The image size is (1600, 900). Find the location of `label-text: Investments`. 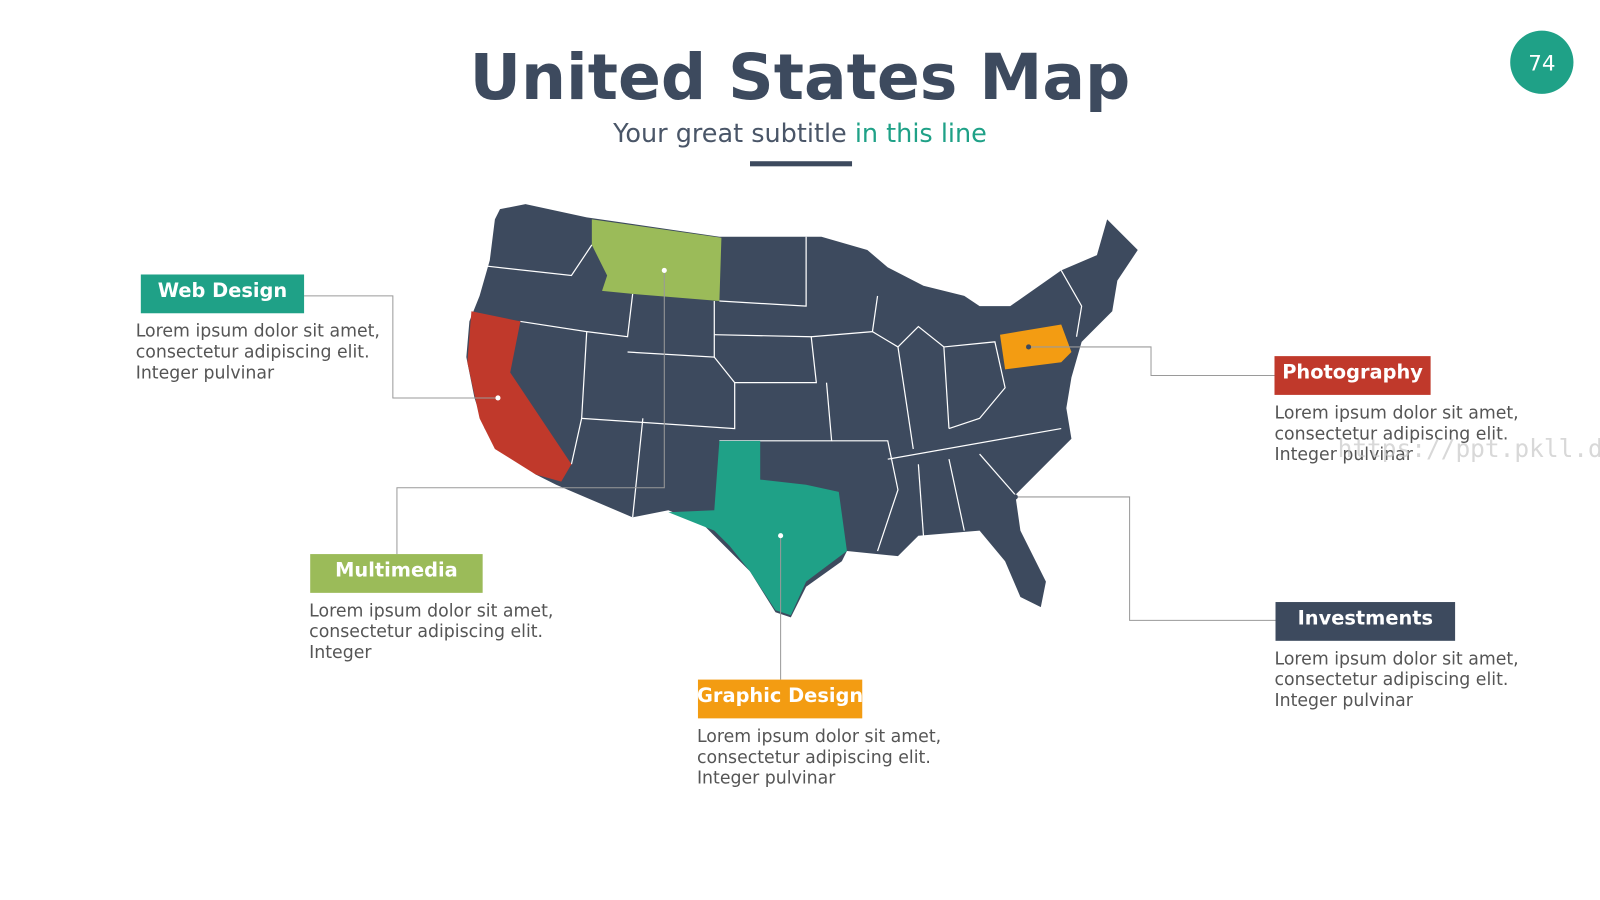

label-text: Investments is located at coordinates (1365, 617).